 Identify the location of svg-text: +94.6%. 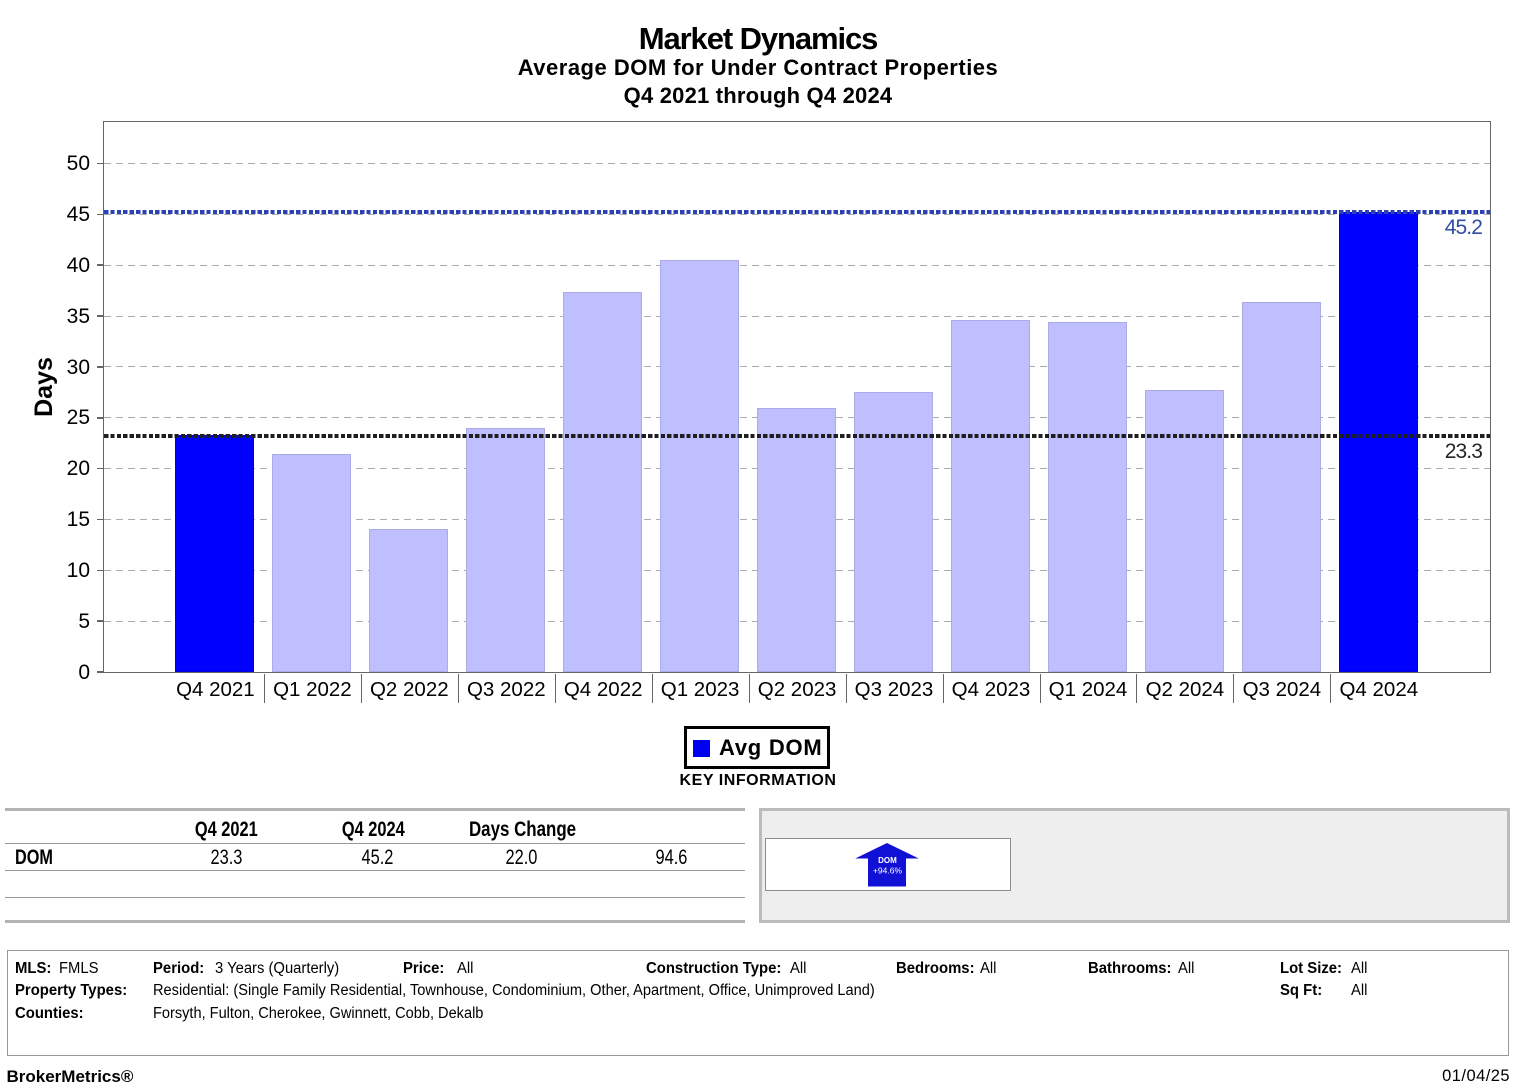
(887, 870).